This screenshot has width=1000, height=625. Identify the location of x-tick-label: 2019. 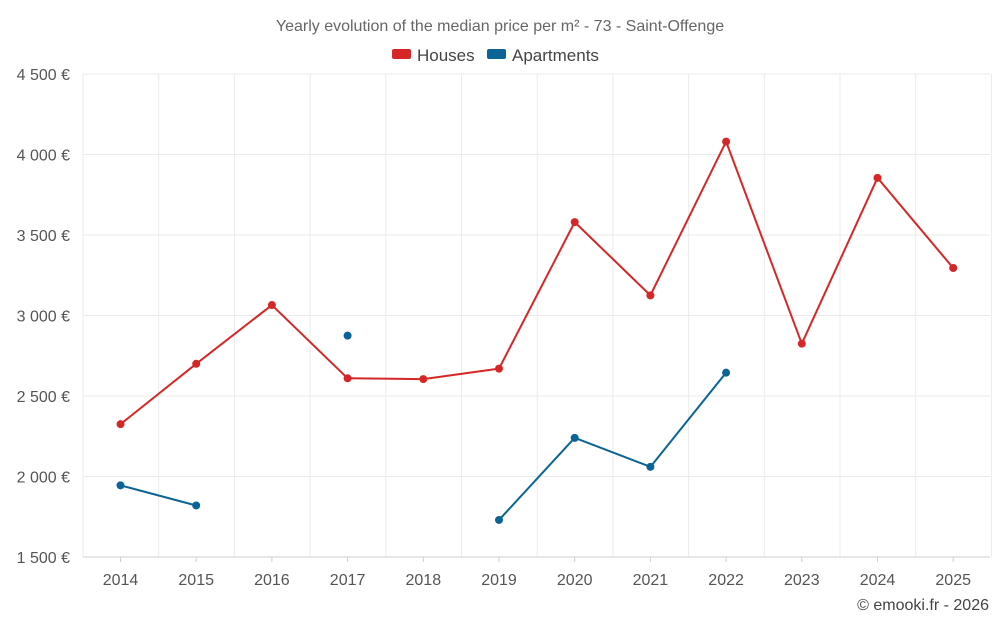
(499, 580).